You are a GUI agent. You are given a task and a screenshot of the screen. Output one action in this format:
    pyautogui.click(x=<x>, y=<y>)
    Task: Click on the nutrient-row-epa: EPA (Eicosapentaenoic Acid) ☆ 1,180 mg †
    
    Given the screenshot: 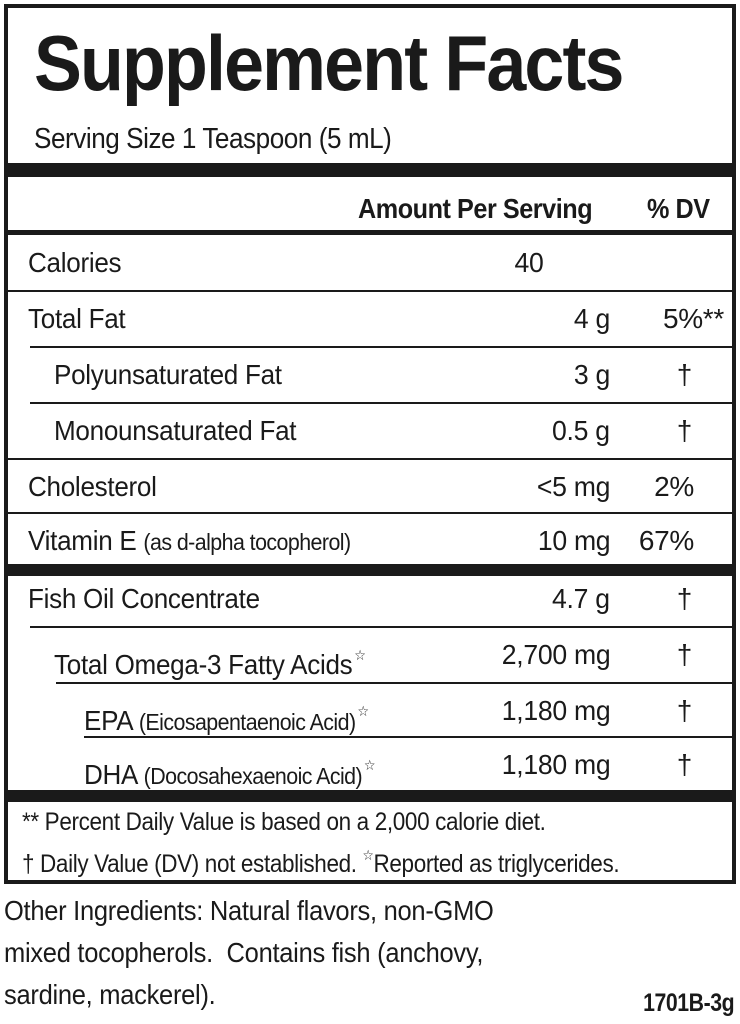 What is the action you would take?
    pyautogui.click(x=370, y=711)
    